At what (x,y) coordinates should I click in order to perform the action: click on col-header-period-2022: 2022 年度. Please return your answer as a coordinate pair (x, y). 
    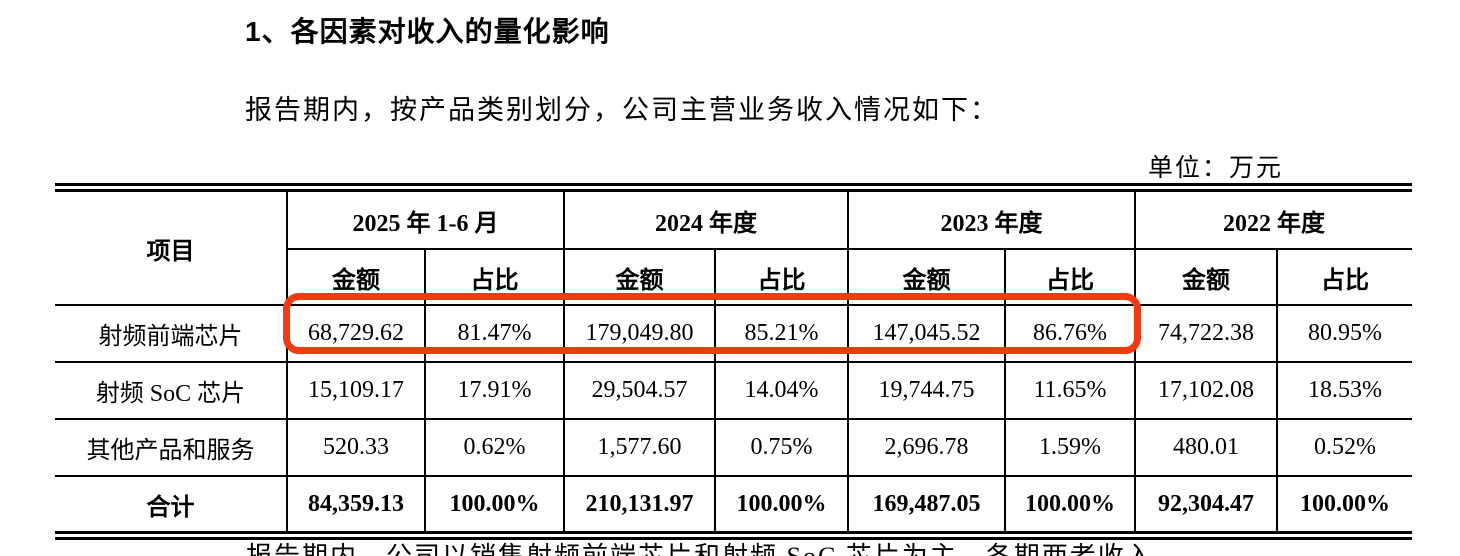
    Looking at the image, I should click on (1273, 218).